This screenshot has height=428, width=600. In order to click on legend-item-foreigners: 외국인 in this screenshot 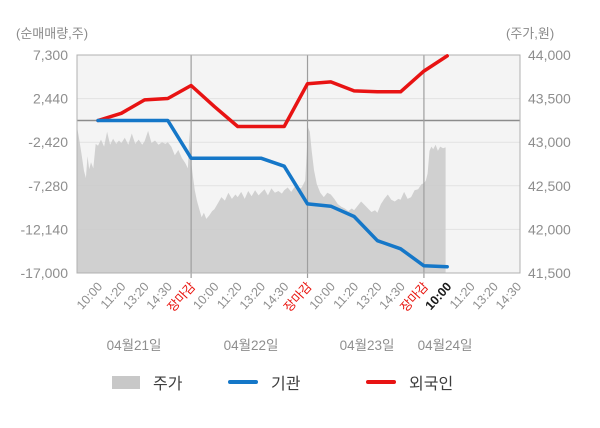, I will do `click(409, 382)`.